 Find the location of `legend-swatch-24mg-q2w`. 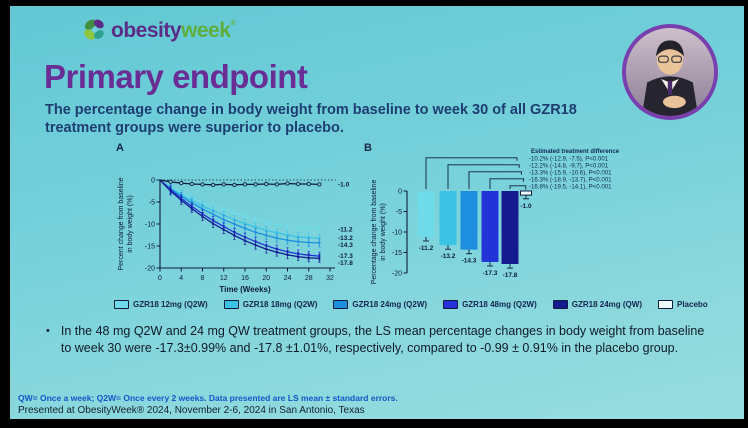

legend-swatch-24mg-q2w is located at coordinates (341, 304).